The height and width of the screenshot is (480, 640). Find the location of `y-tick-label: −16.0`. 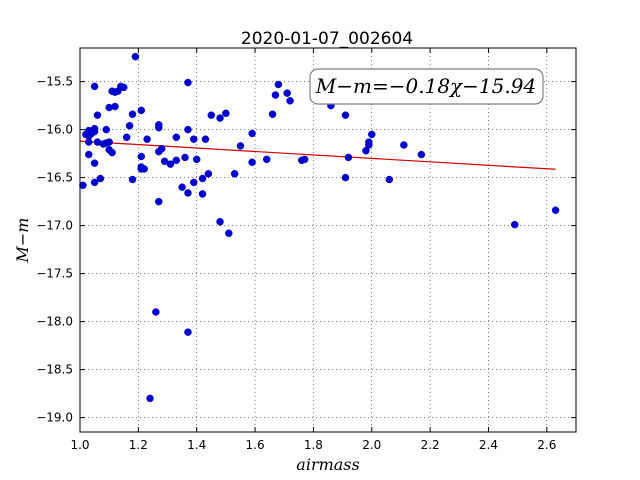

y-tick-label: −16.0 is located at coordinates (54, 130).